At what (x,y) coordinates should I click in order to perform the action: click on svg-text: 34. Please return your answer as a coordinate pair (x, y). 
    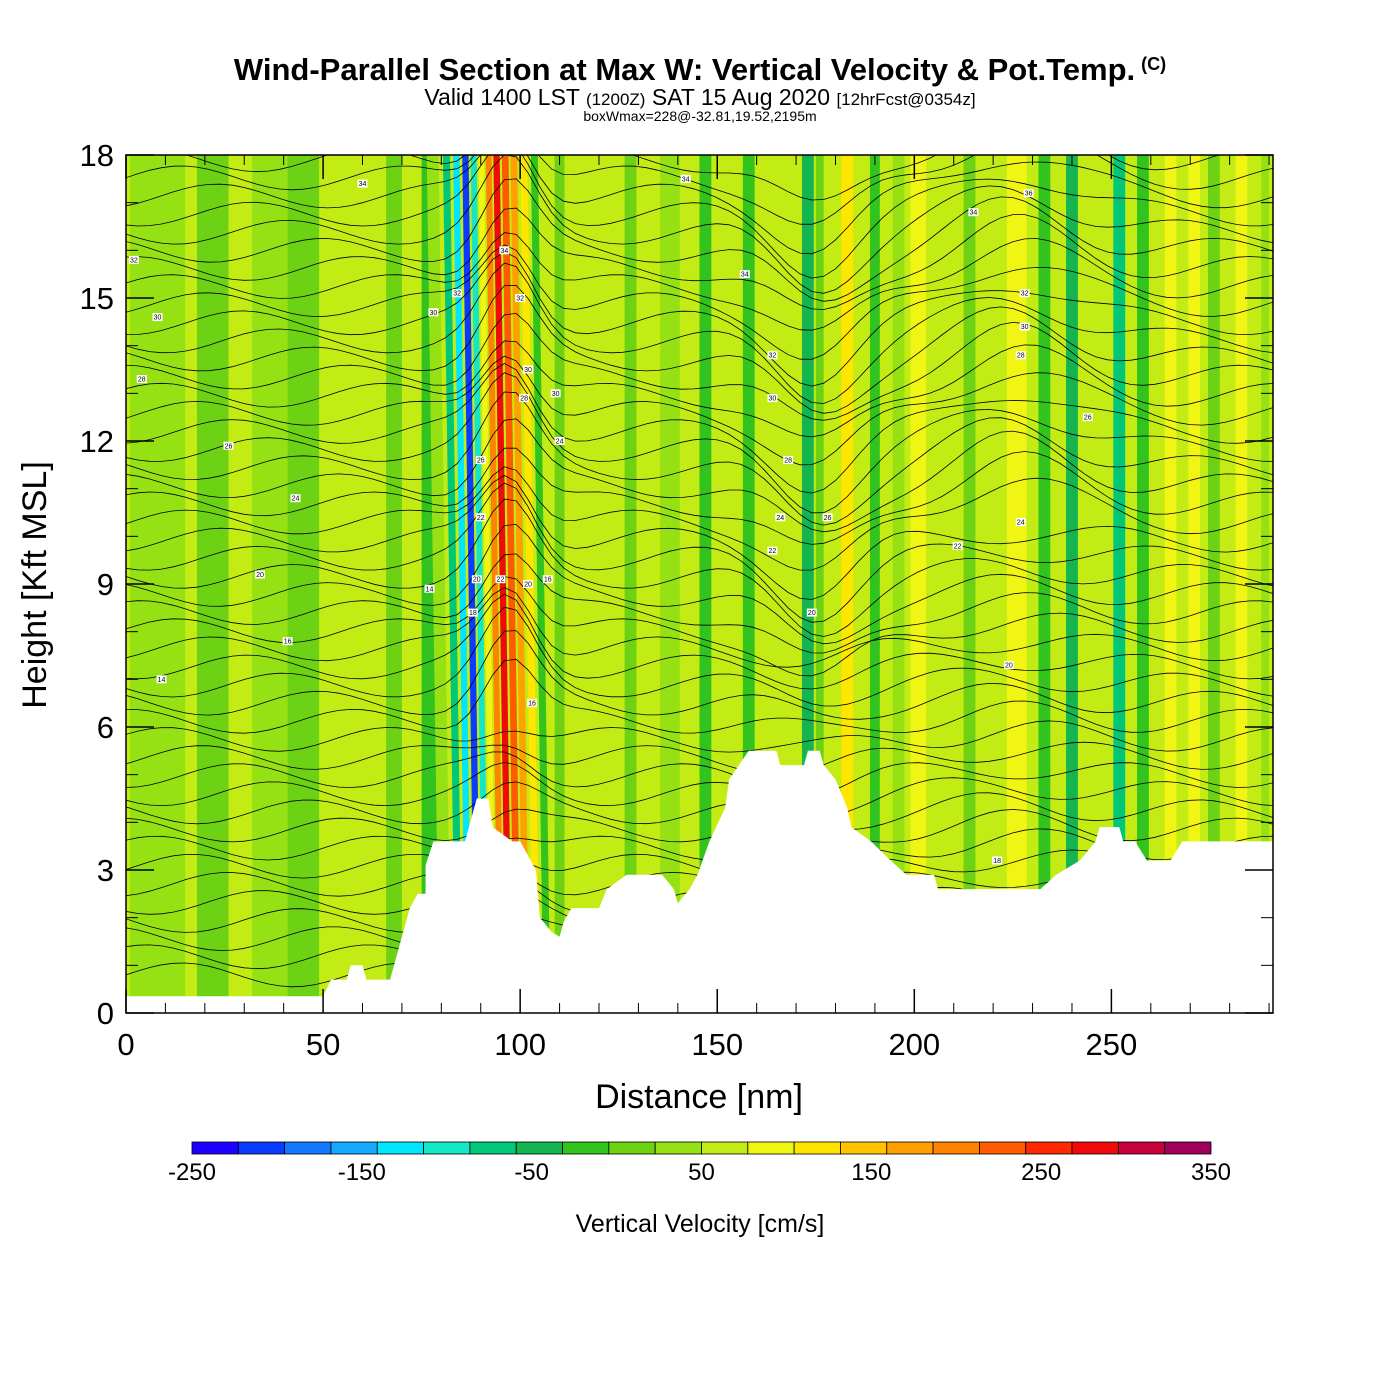
    Looking at the image, I should click on (745, 275).